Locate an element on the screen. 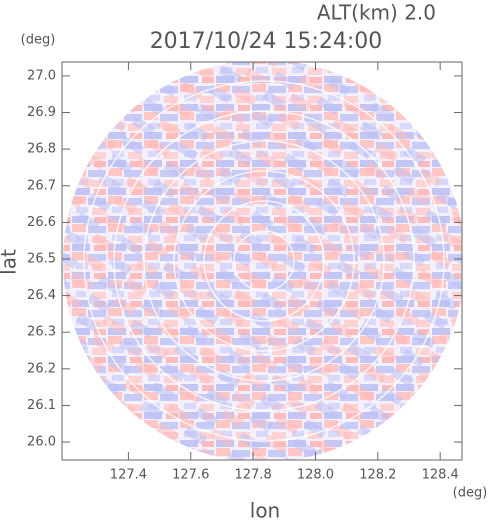 This screenshot has width=491, height=521. y-tick-label: 26.5 is located at coordinates (41, 258).